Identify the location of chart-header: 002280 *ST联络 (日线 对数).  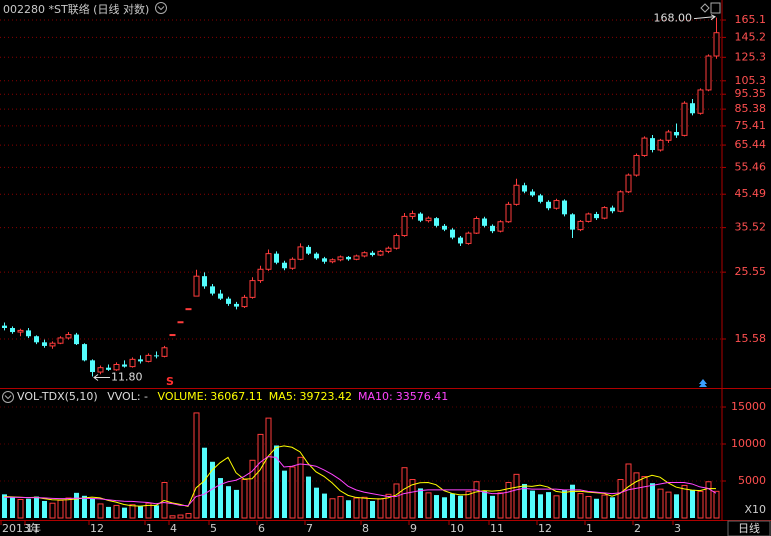
(79, 9).